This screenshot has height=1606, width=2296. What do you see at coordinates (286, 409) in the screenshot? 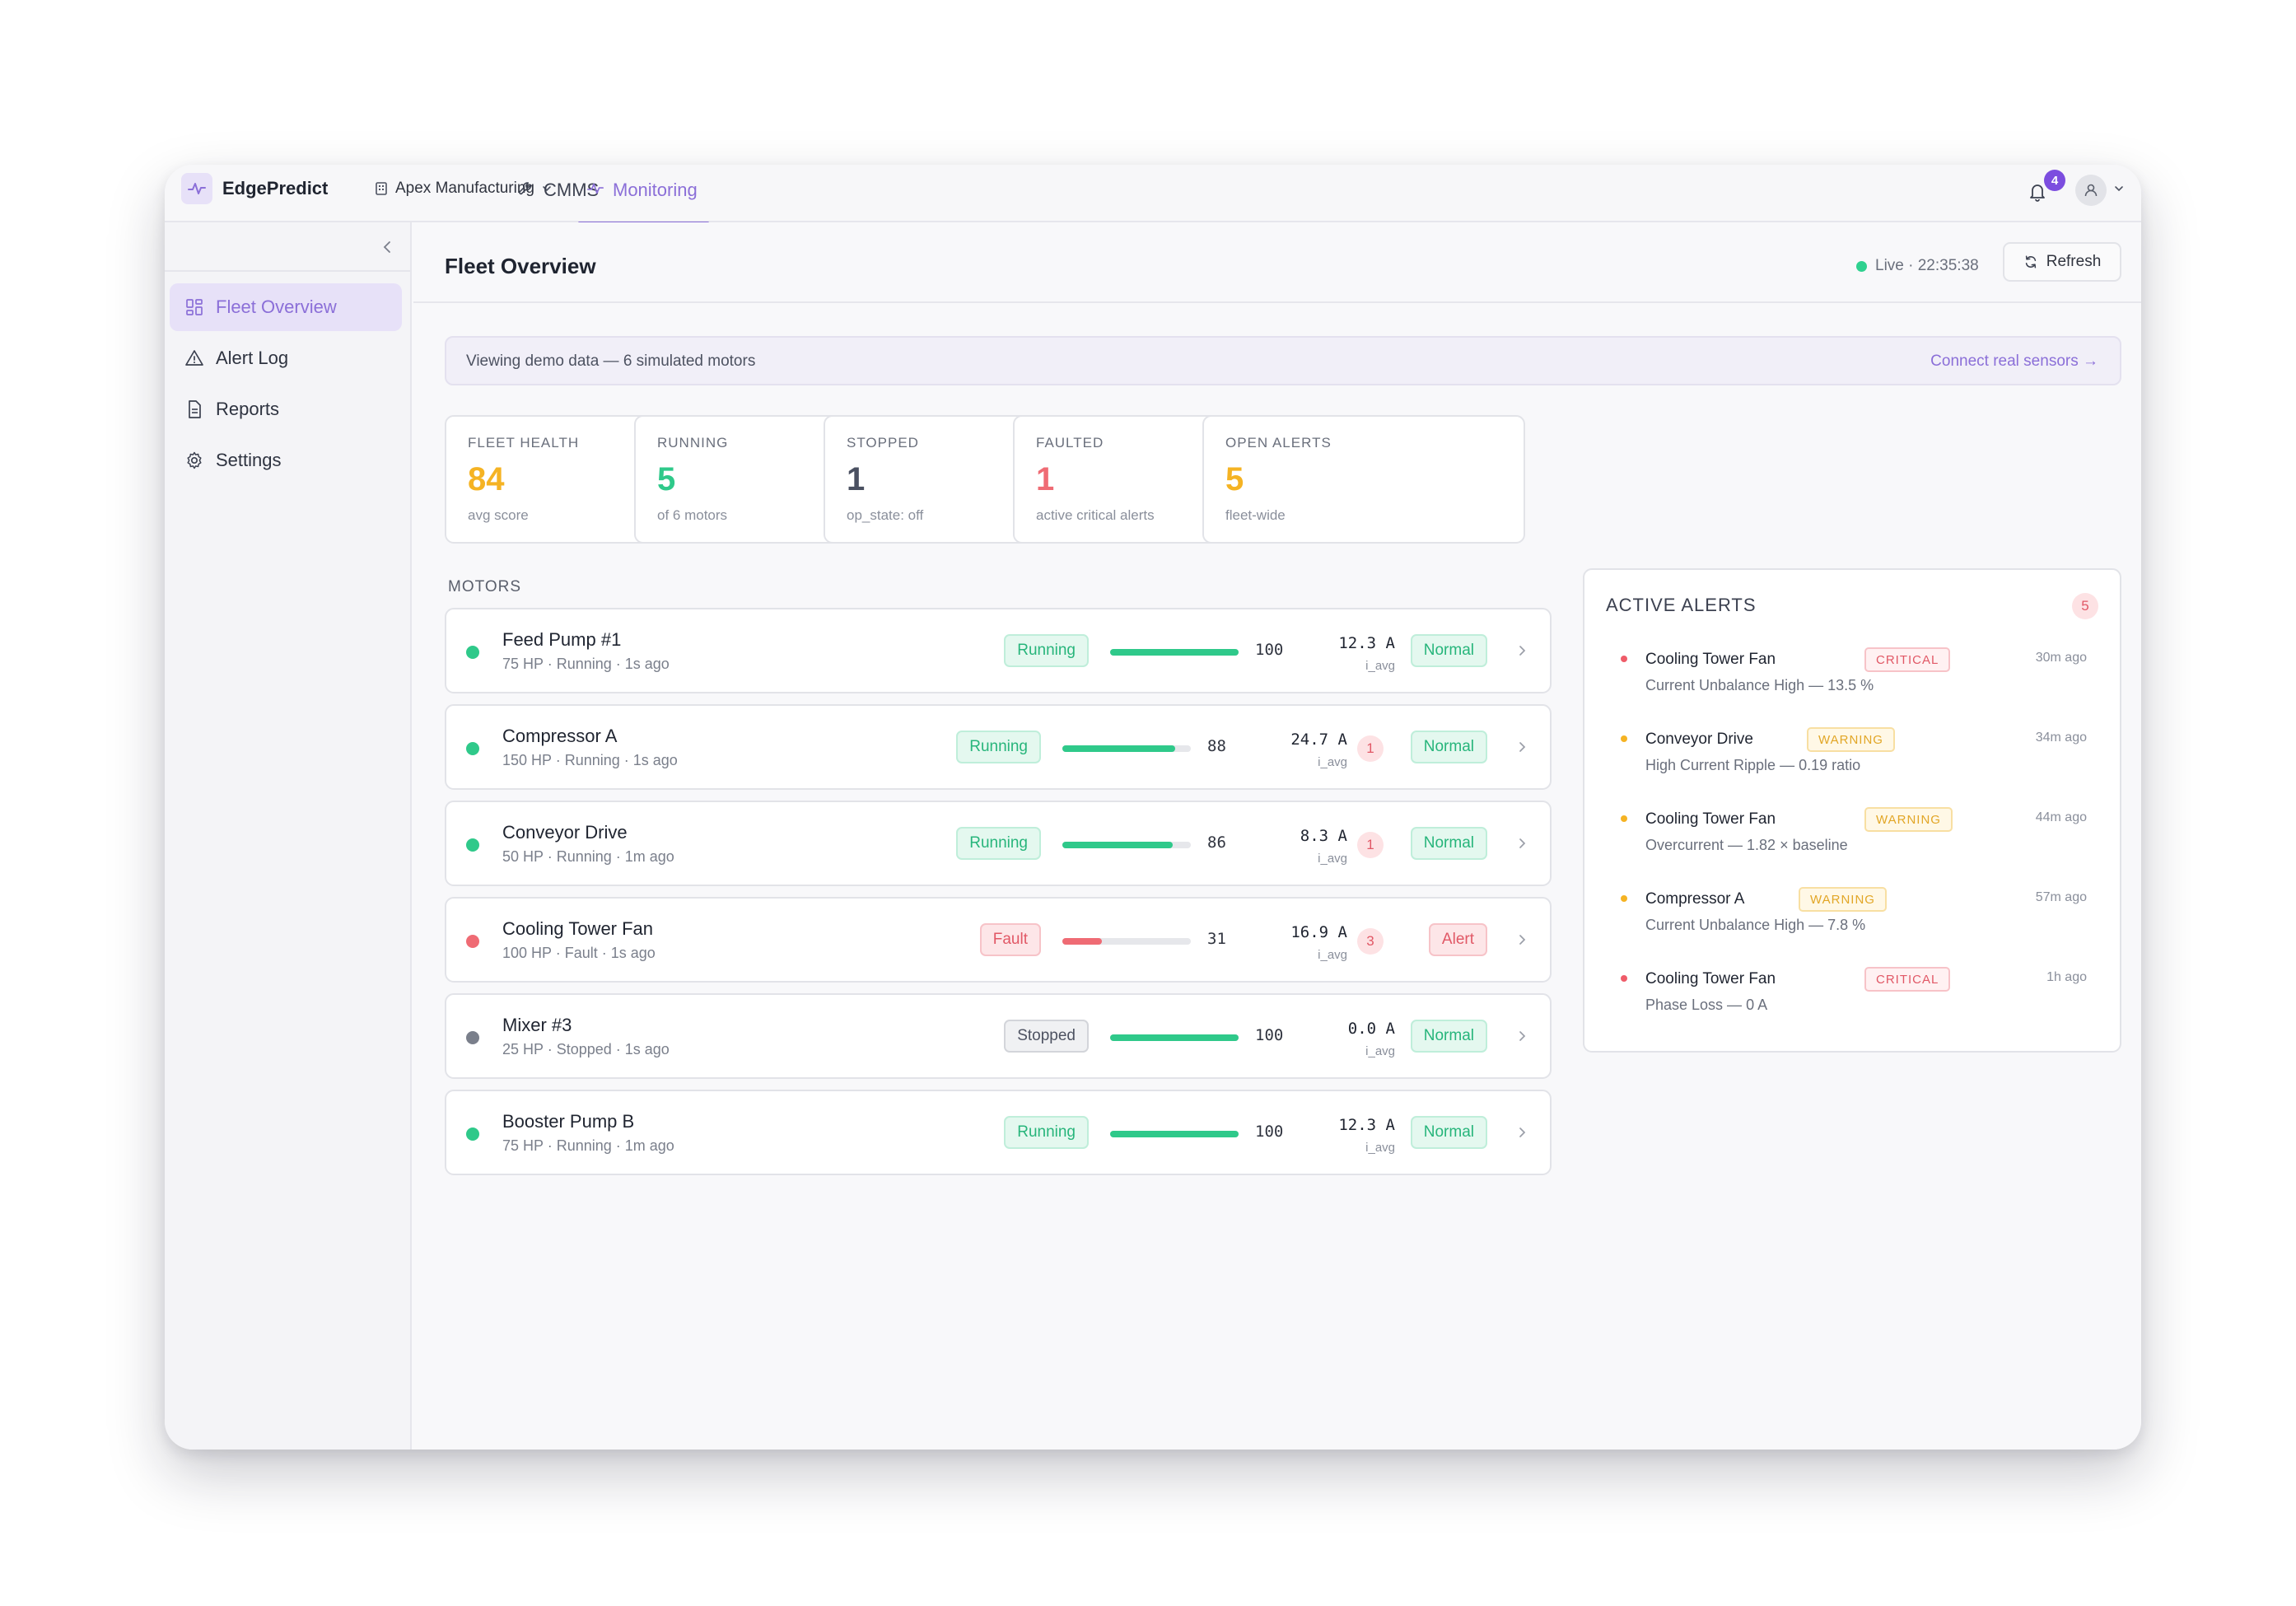
I see `sidebar-item-reports: Reports` at bounding box center [286, 409].